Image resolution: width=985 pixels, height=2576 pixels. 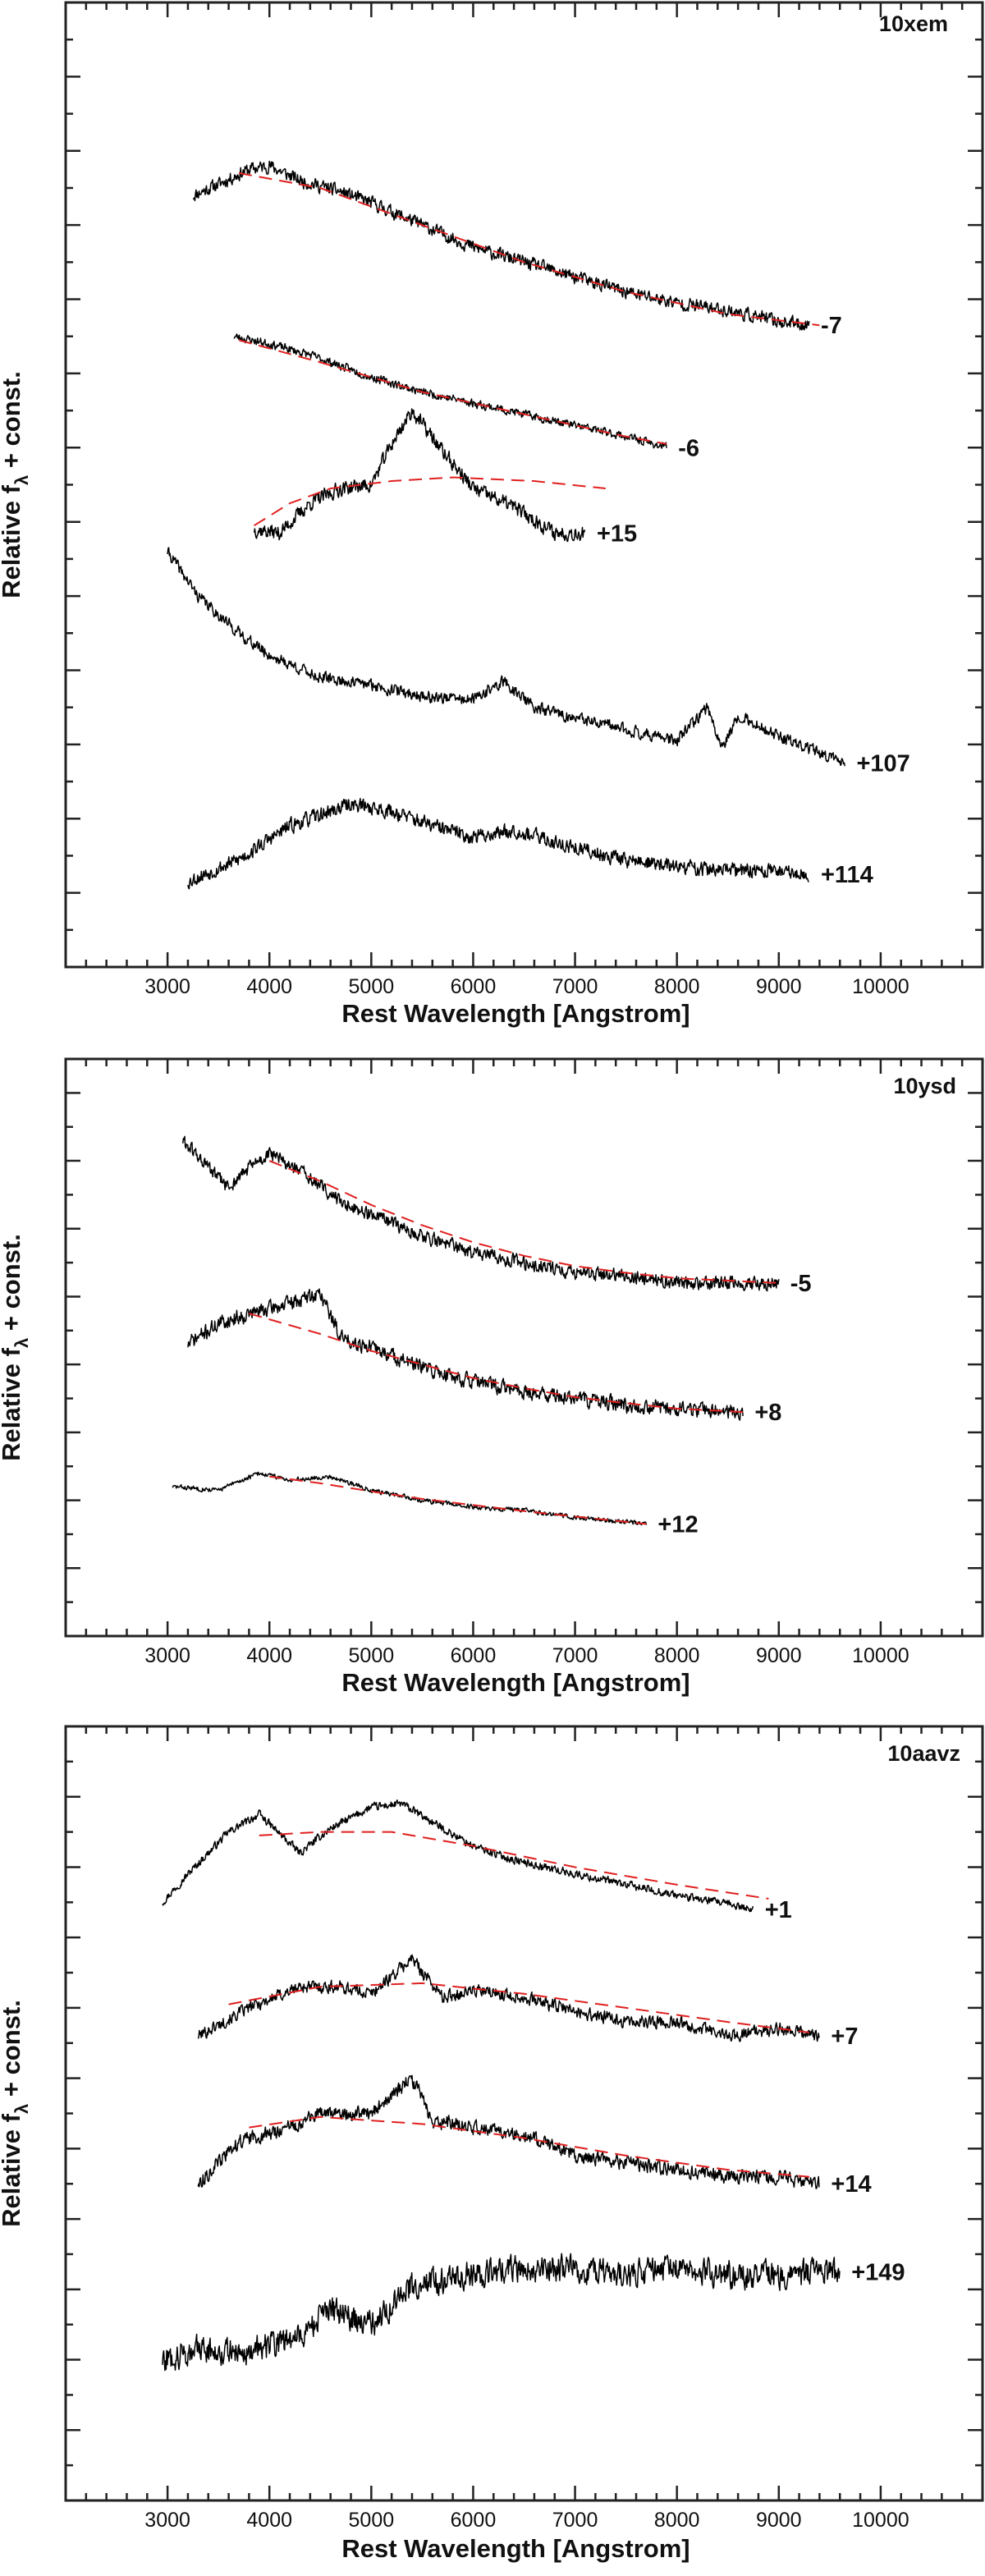 What do you see at coordinates (882, 764) in the screenshot?
I see `phase-label: +107` at bounding box center [882, 764].